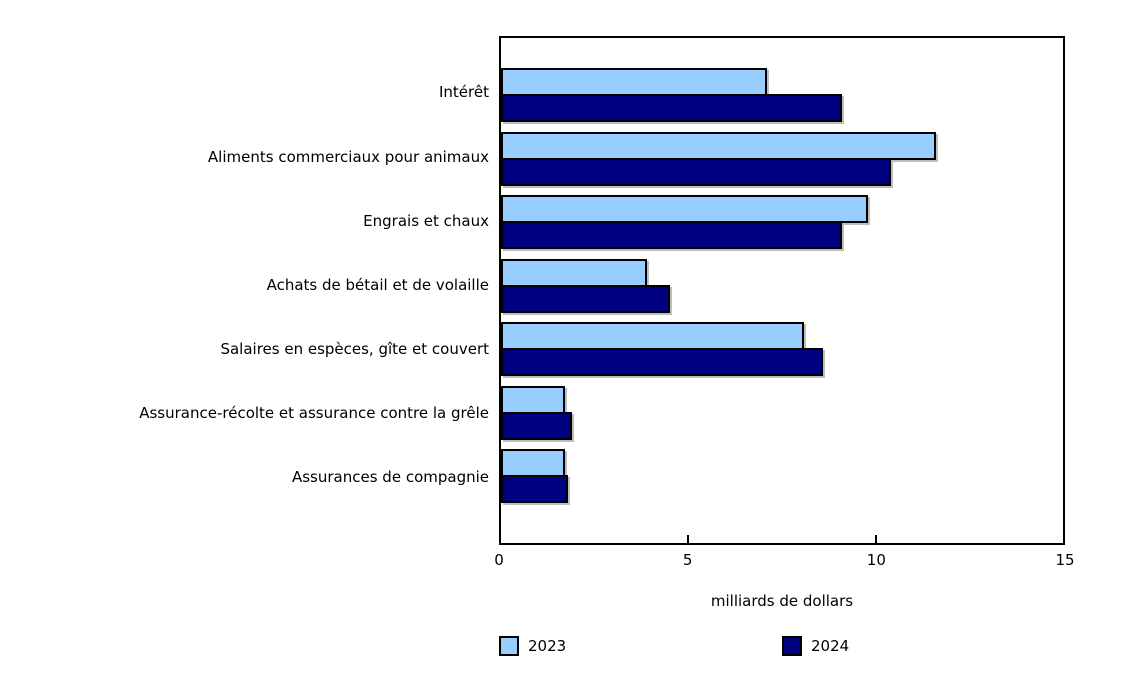  Describe the element at coordinates (782, 601) in the screenshot. I see `x-axis-title: milliards de dollars` at that location.